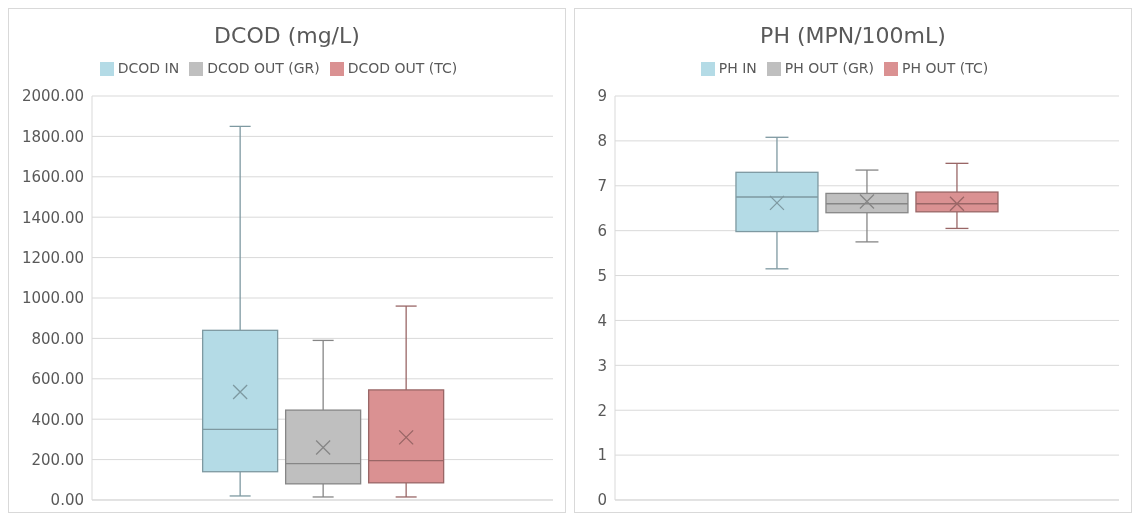 This screenshot has height=525, width=1140. I want to click on y-tick-label: 1200.00, so click(52, 257).